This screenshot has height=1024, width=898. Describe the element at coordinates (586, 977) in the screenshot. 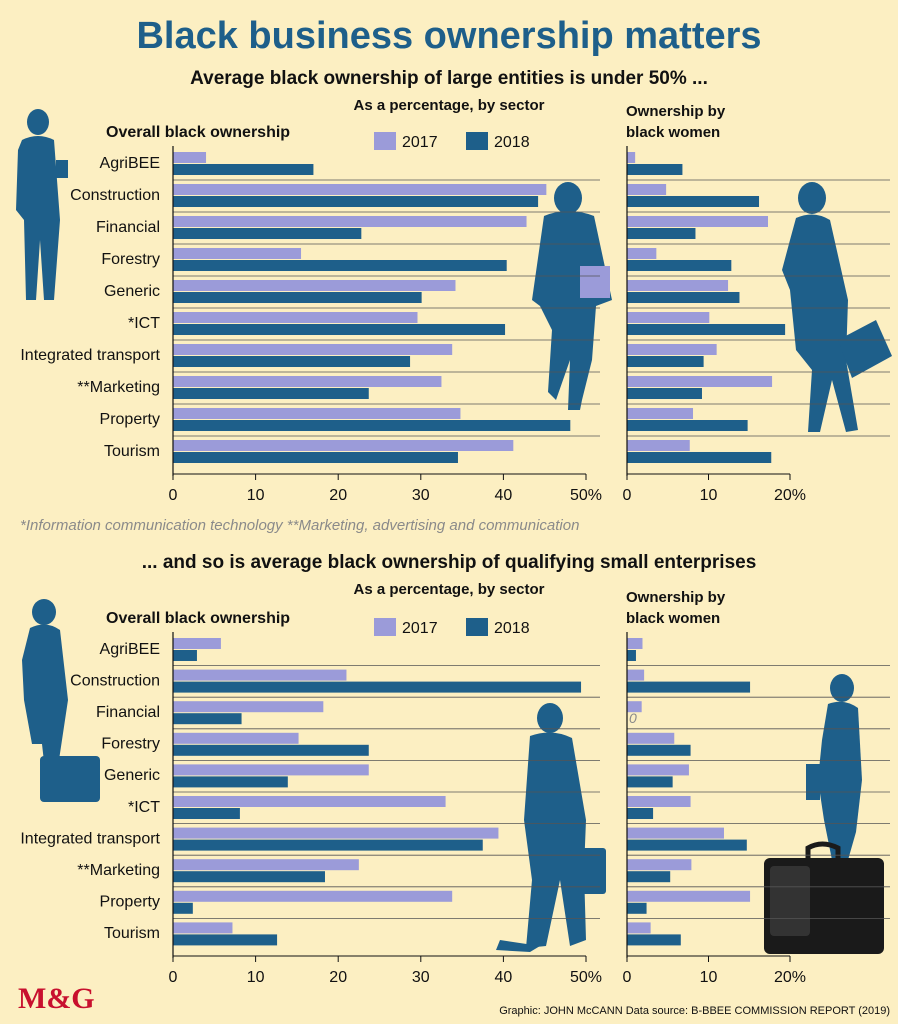

I see `overall-tick-label: 50%` at that location.